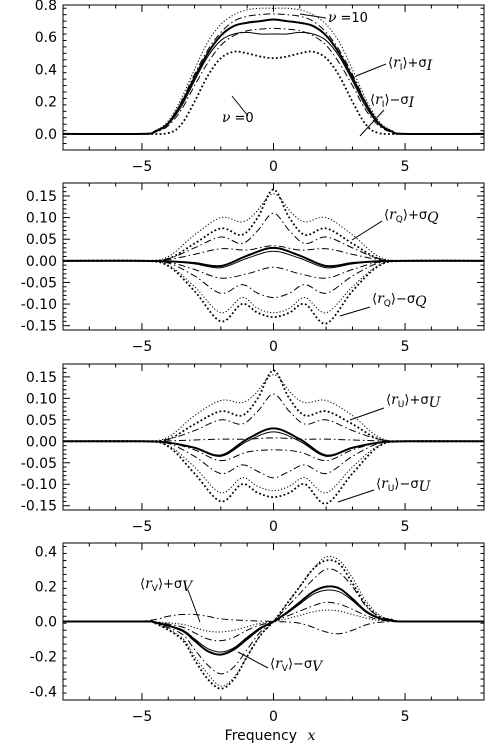 This screenshot has width=493, height=749. I want to click on y-tick-label: 0.8, so click(46, 7).